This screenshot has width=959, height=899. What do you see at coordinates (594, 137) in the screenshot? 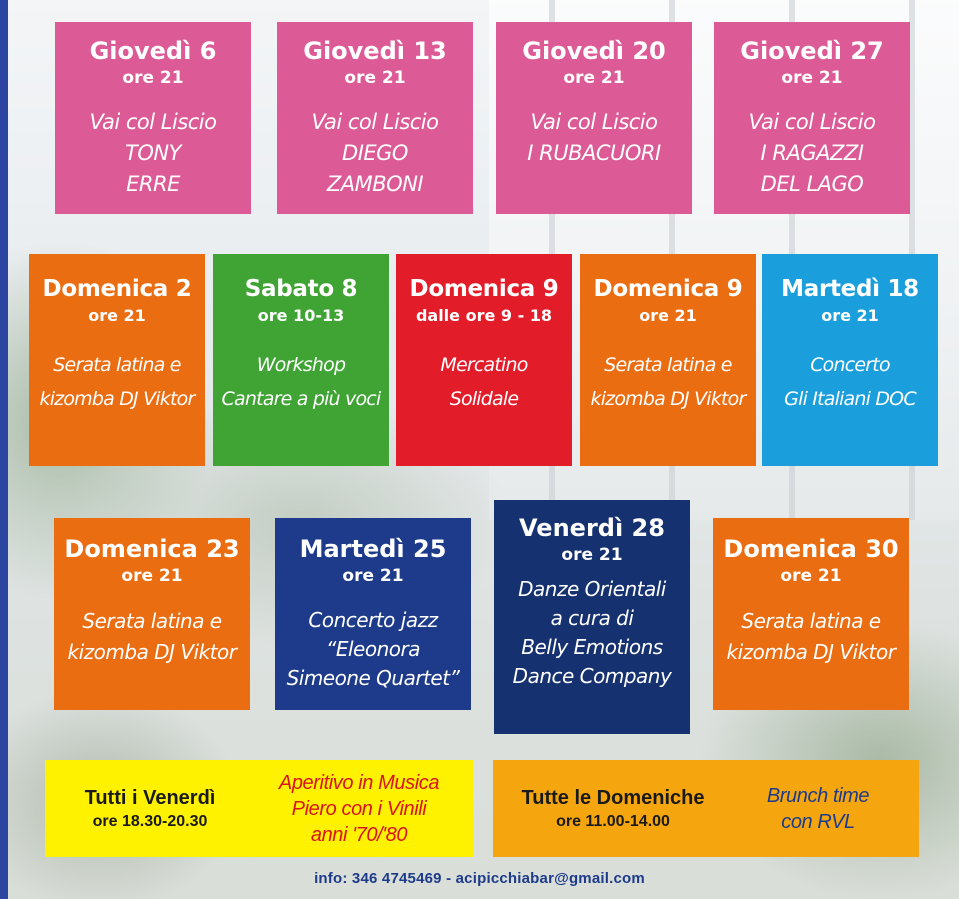
I see `event-description: Vai col Liscio I RUBACUORI` at bounding box center [594, 137].